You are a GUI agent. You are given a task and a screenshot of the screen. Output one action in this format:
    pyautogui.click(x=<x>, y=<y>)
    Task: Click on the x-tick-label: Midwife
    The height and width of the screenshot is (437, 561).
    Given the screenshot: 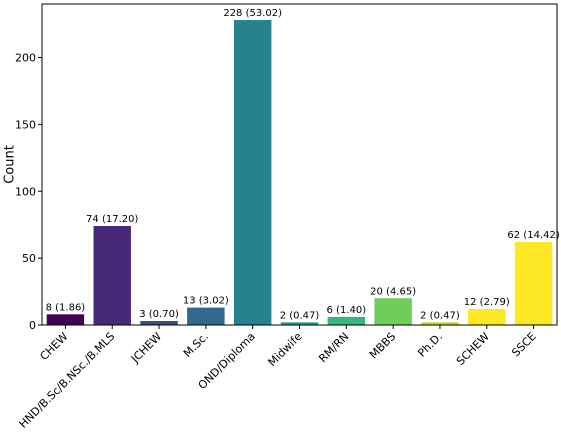 What is the action you would take?
    pyautogui.click(x=285, y=349)
    